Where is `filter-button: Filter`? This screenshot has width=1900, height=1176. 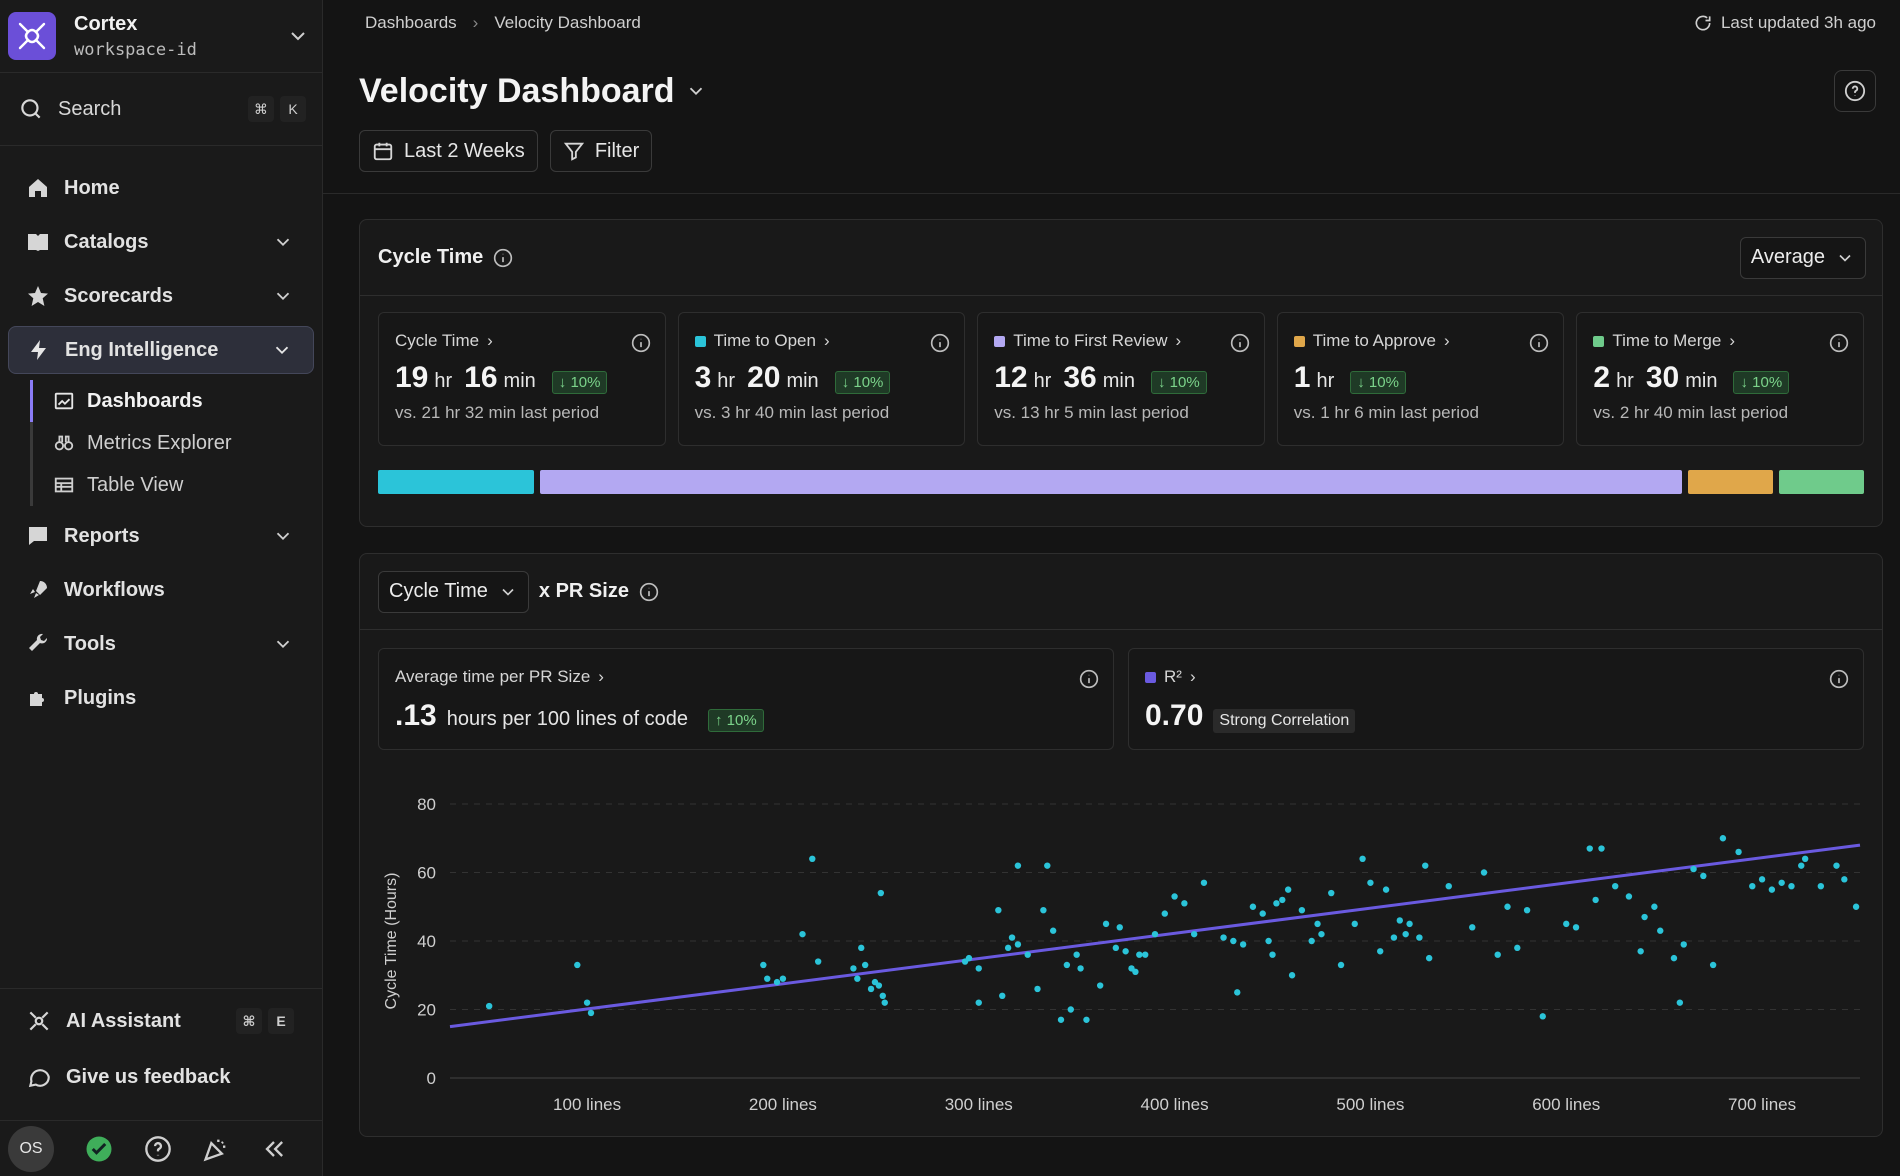 filter-button: Filter is located at coordinates (601, 151).